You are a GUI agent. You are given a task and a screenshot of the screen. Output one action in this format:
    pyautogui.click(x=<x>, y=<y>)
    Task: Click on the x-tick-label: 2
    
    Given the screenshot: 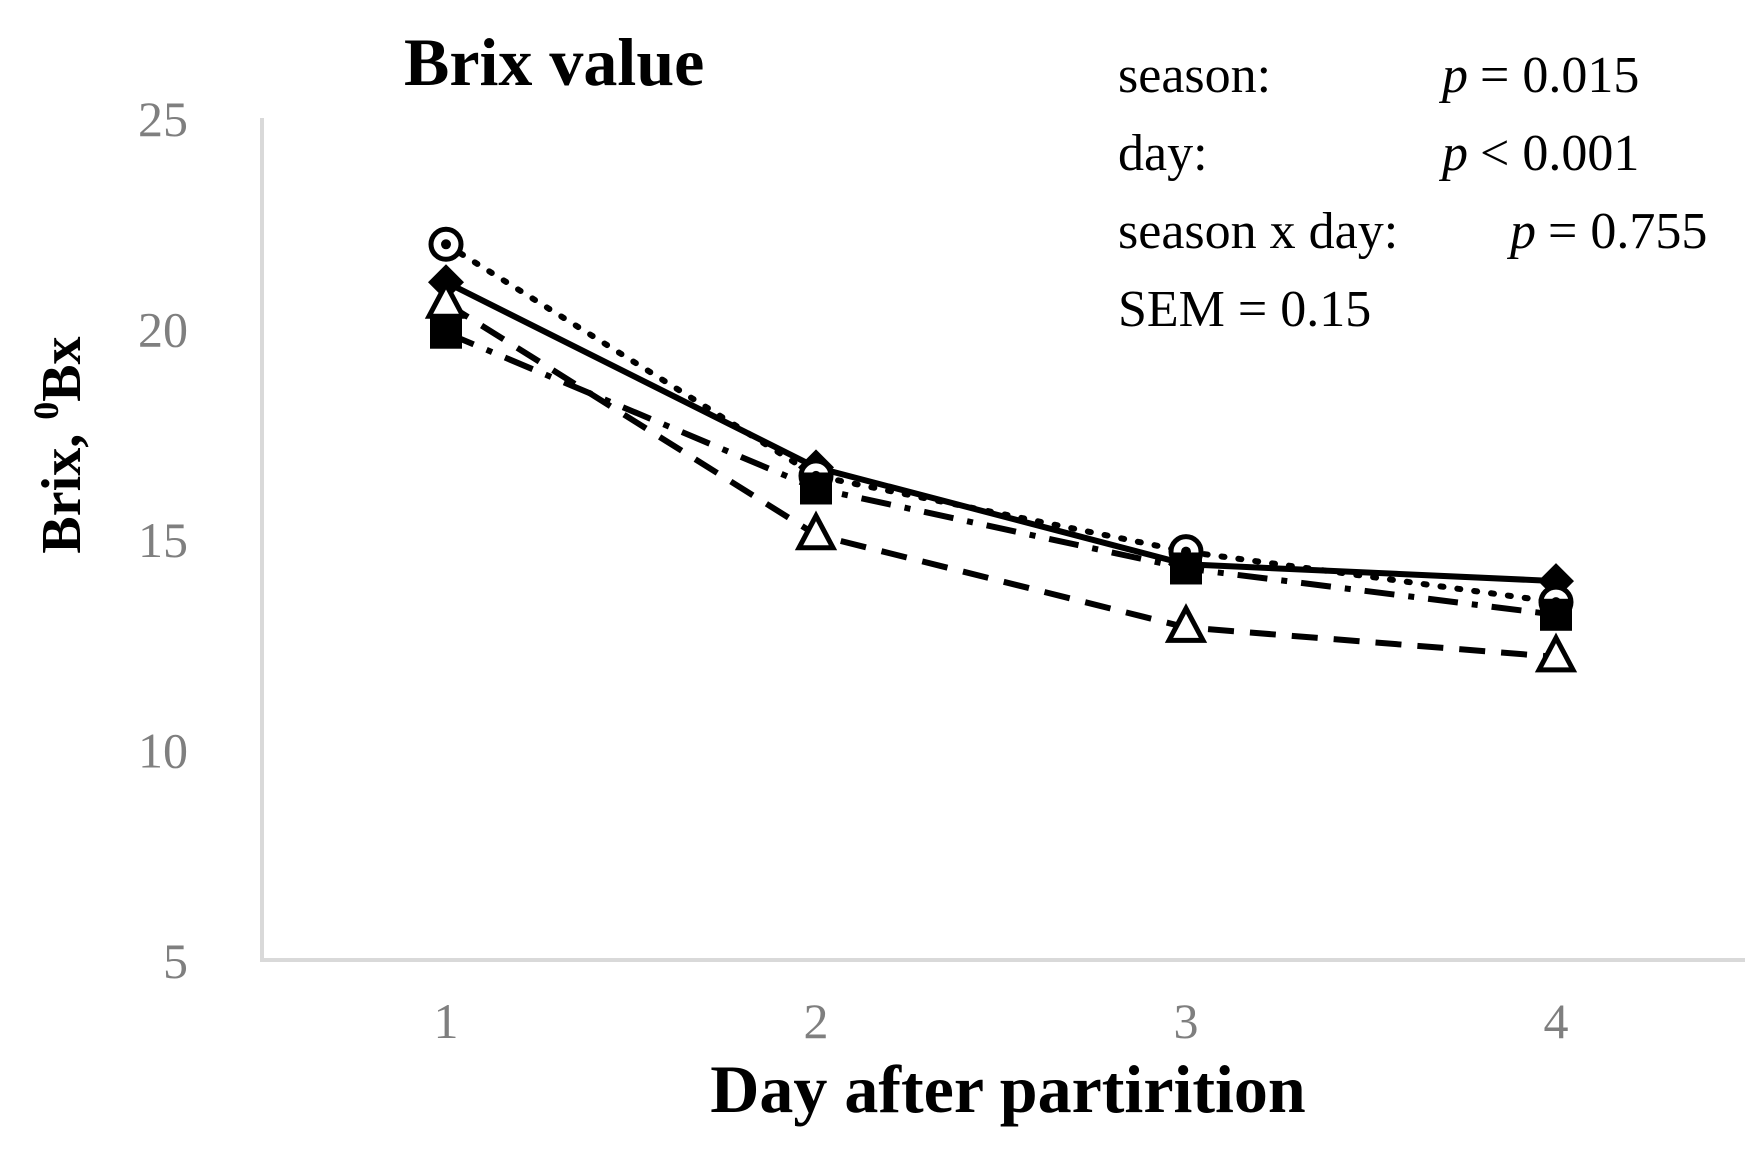 What is the action you would take?
    pyautogui.click(x=816, y=1021)
    